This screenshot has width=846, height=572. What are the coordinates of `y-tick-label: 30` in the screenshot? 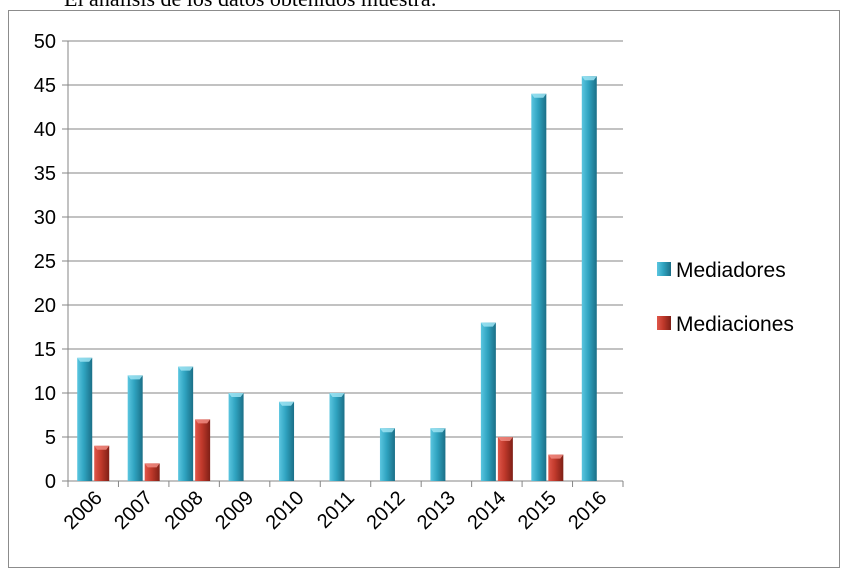 It's located at (45, 218).